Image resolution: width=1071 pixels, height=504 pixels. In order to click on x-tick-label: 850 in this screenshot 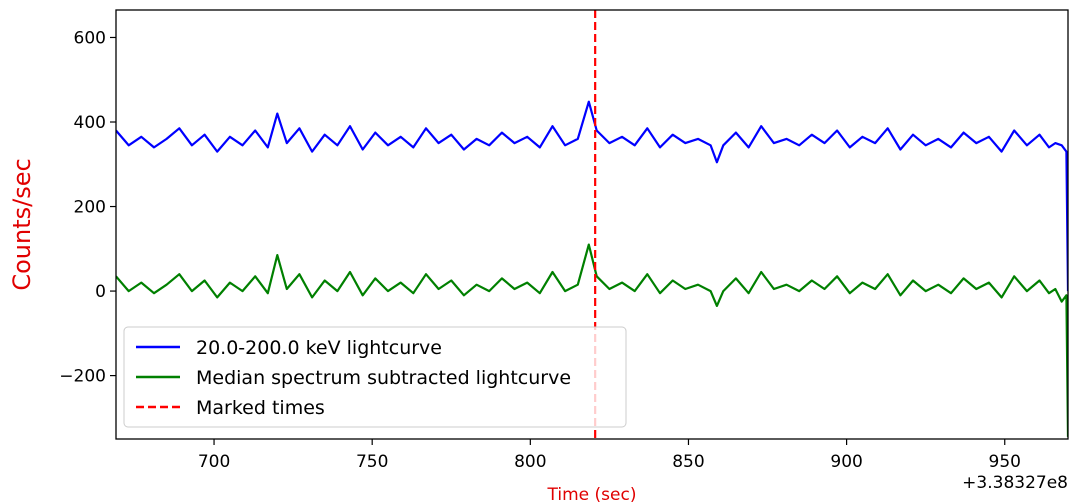, I will do `click(688, 462)`.